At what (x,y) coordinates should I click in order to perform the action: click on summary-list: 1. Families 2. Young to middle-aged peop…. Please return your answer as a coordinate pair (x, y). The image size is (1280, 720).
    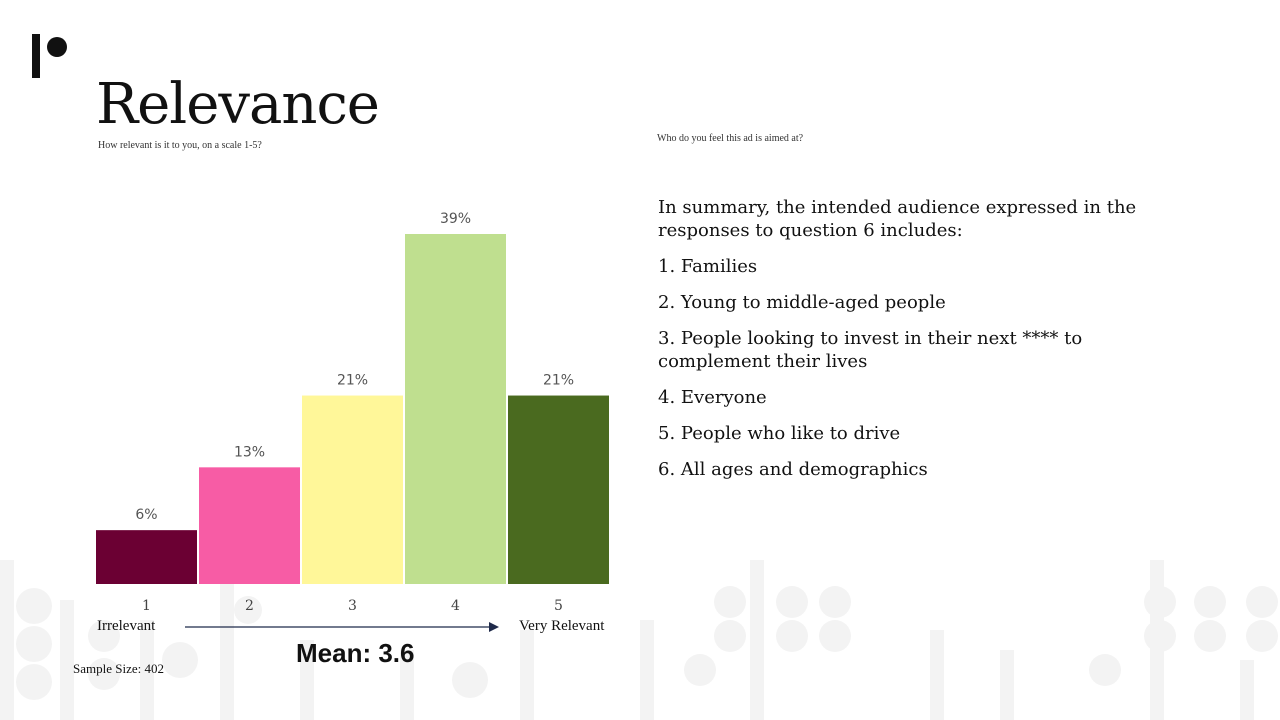
    Looking at the image, I should click on (928, 368).